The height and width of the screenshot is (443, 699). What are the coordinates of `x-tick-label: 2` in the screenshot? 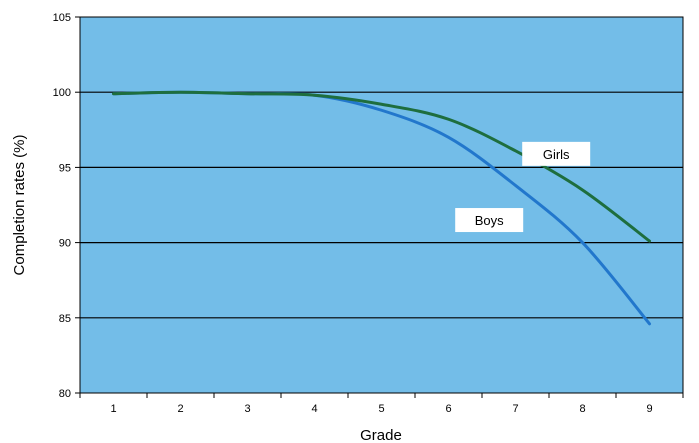 It's located at (180, 409).